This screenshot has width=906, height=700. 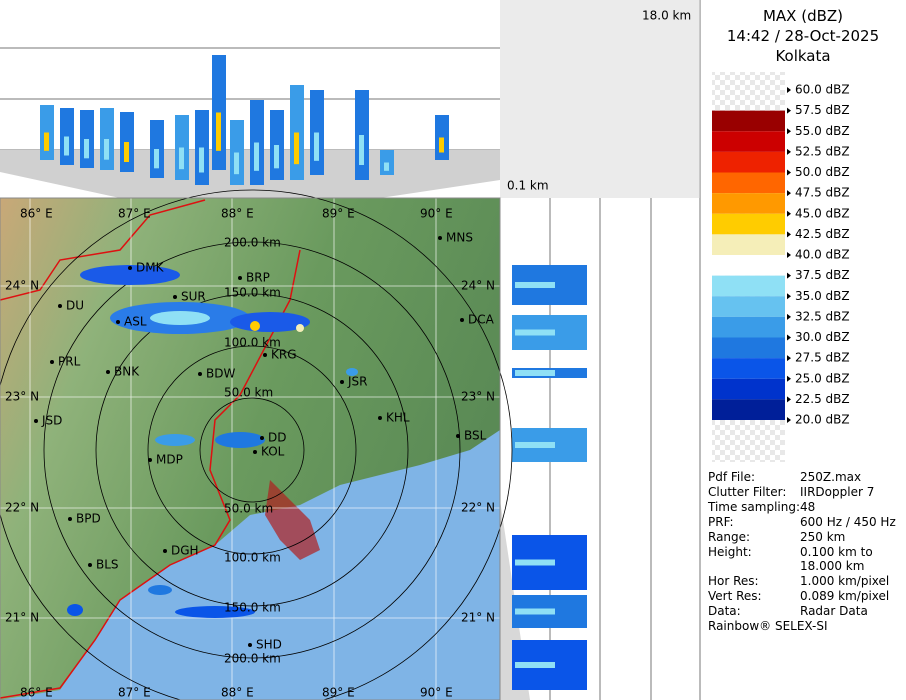 What do you see at coordinates (478, 397) in the screenshot?
I see `lat-label: 23° N` at bounding box center [478, 397].